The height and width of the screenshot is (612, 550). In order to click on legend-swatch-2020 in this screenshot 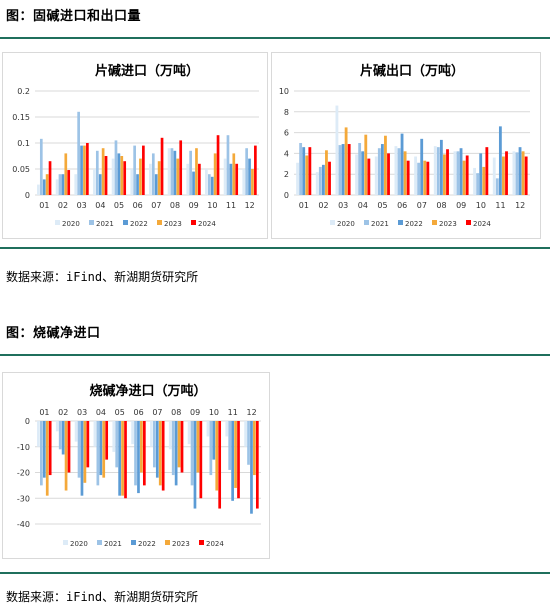, I will do `click(65, 542)`.